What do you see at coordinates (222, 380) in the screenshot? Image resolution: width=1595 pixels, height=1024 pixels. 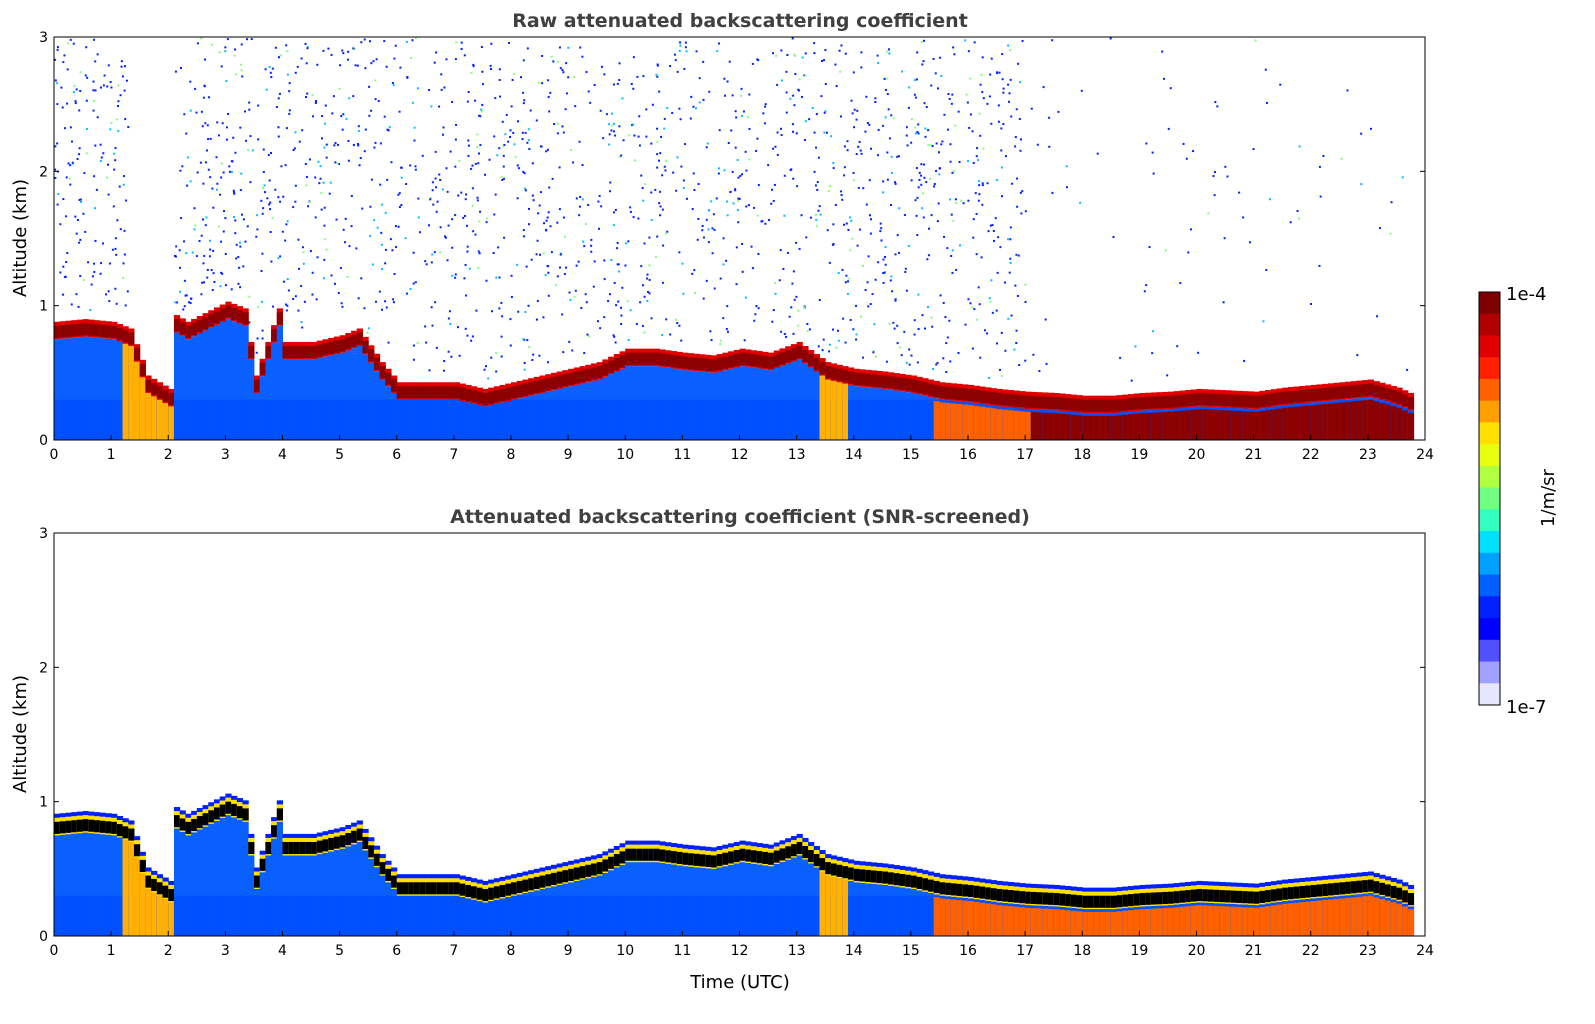 I see `aerosol-column` at bounding box center [222, 380].